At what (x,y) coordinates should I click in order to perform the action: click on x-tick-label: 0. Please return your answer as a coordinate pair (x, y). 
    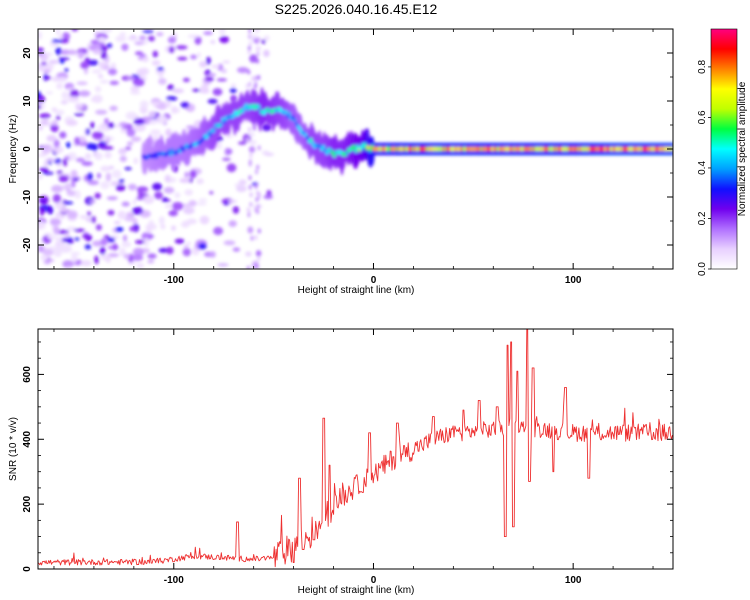
    Looking at the image, I should click on (374, 280).